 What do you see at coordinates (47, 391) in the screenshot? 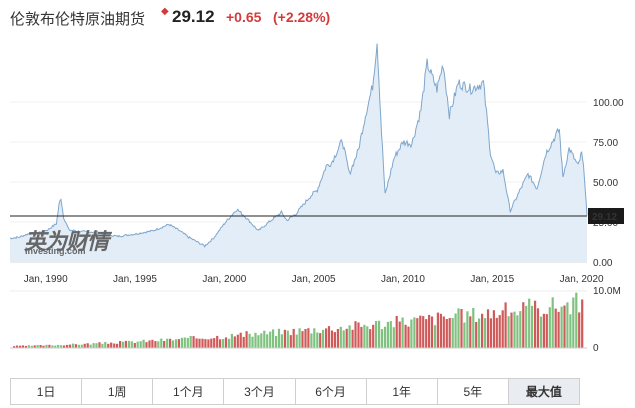
I see `range-button-0: 1日` at bounding box center [47, 391].